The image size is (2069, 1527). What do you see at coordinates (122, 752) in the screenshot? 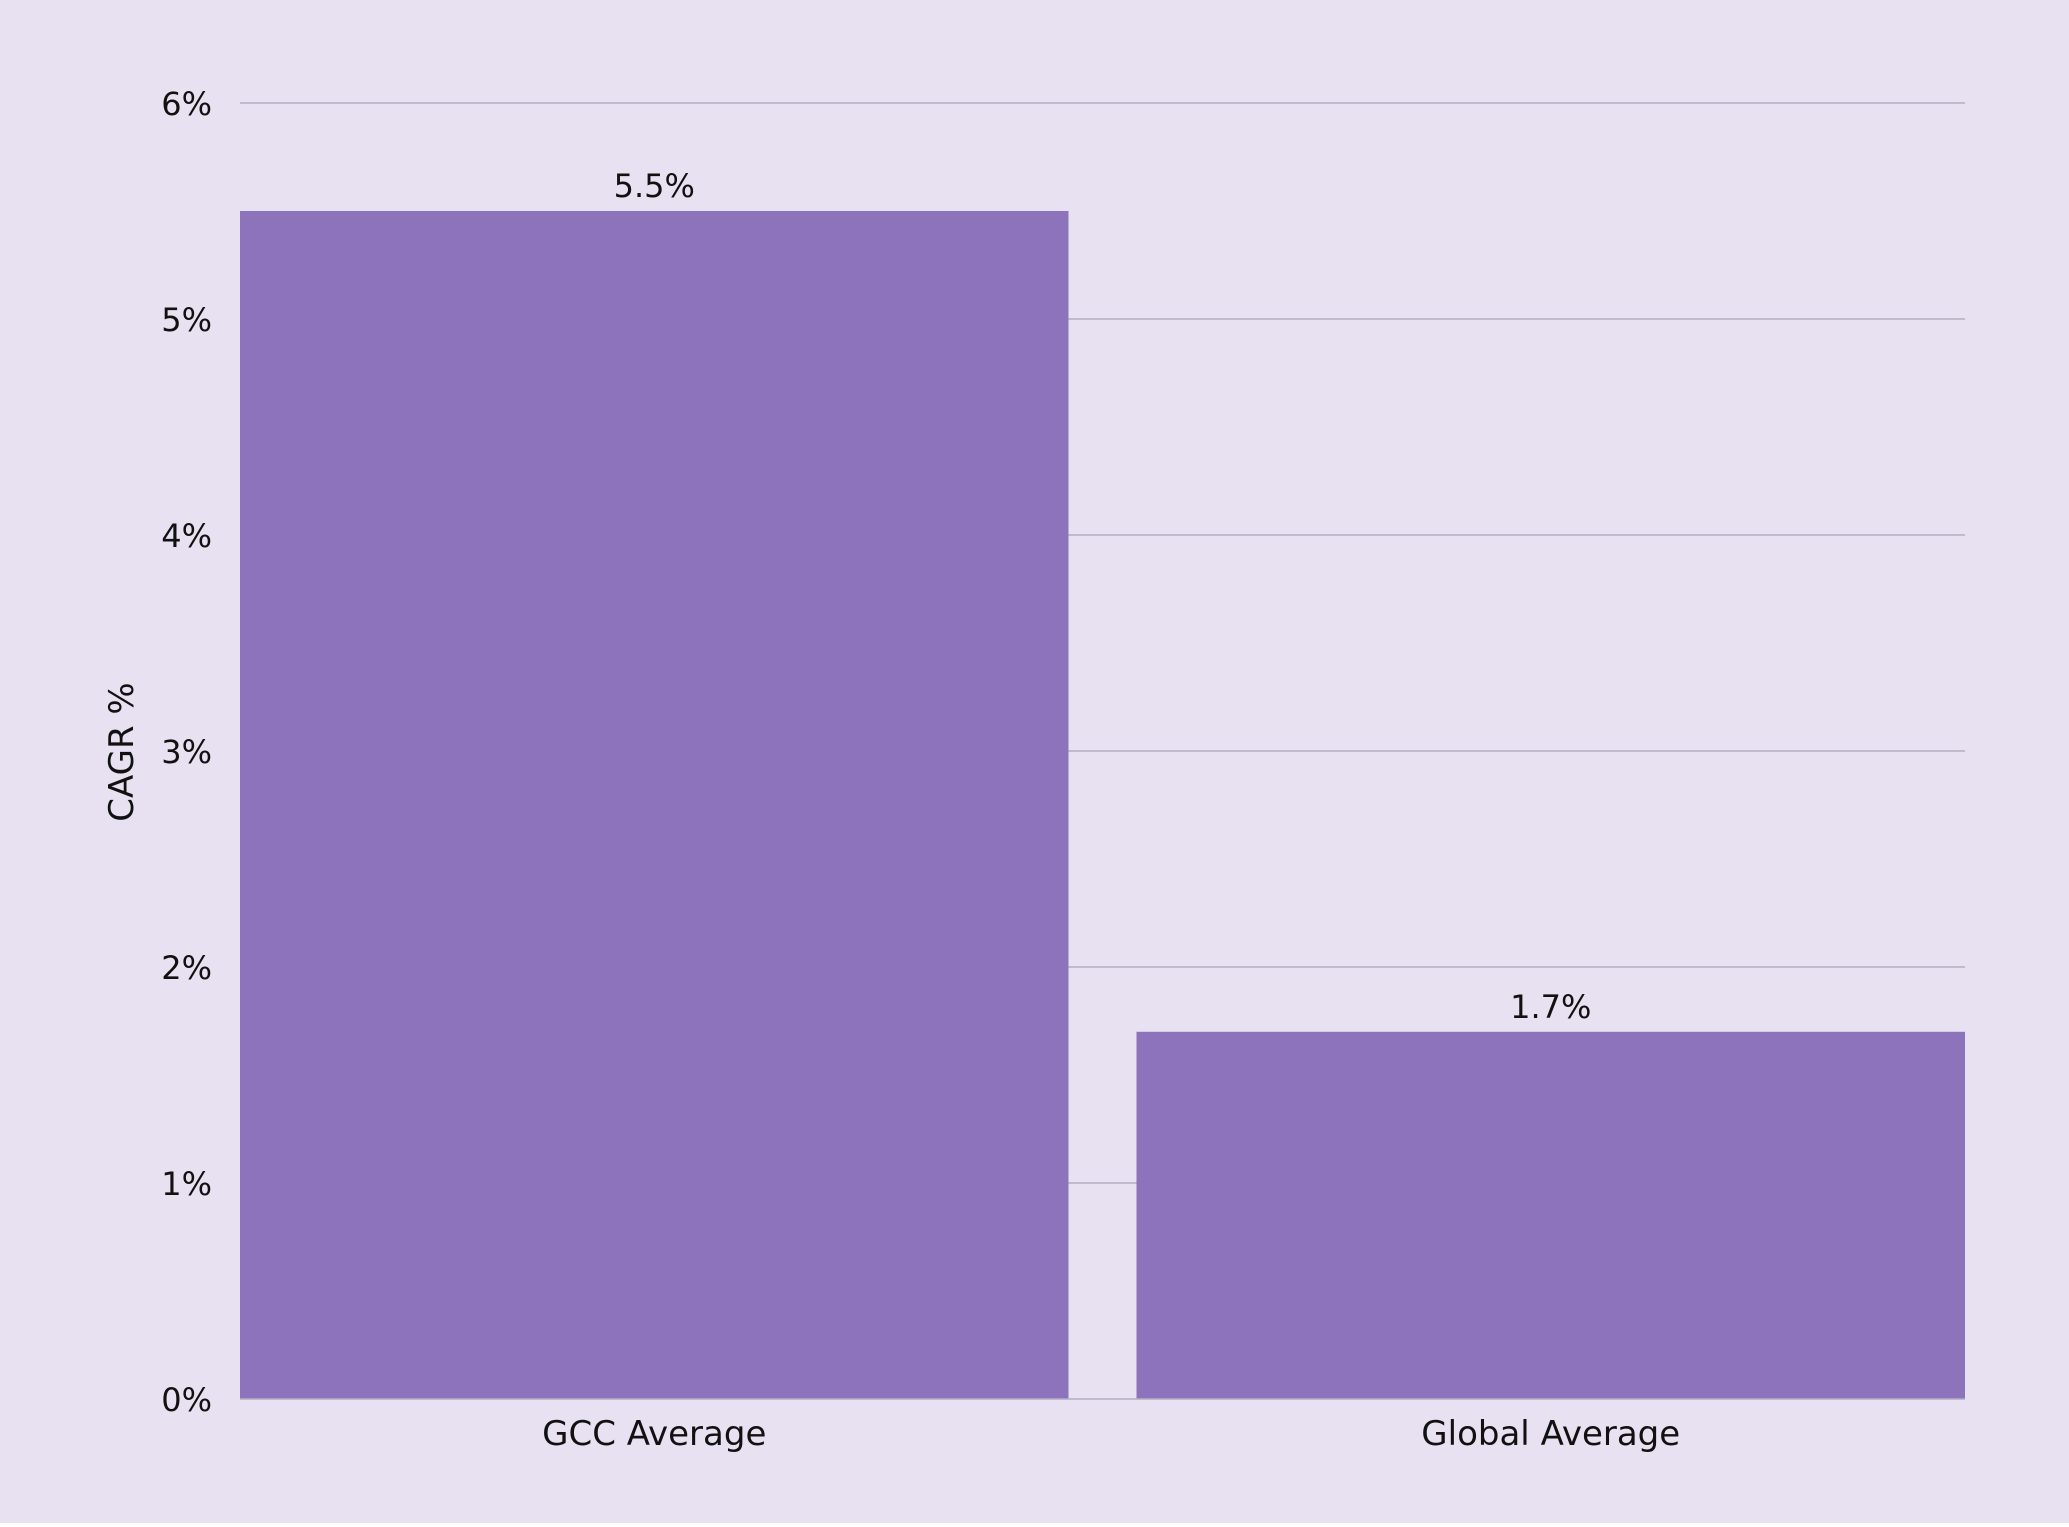
I see `y-axis-label: CAGR %` at bounding box center [122, 752].